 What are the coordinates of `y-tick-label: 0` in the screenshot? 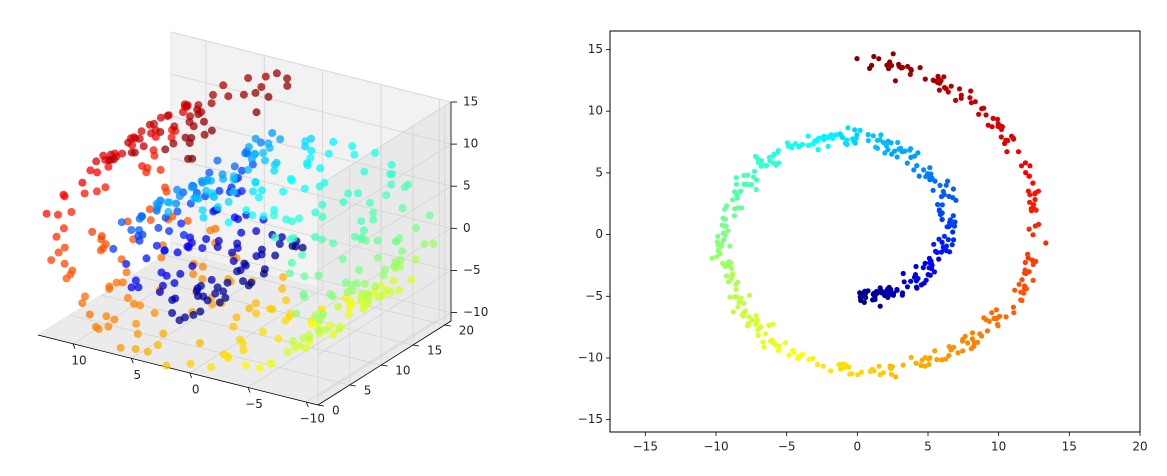 It's located at (336, 411).